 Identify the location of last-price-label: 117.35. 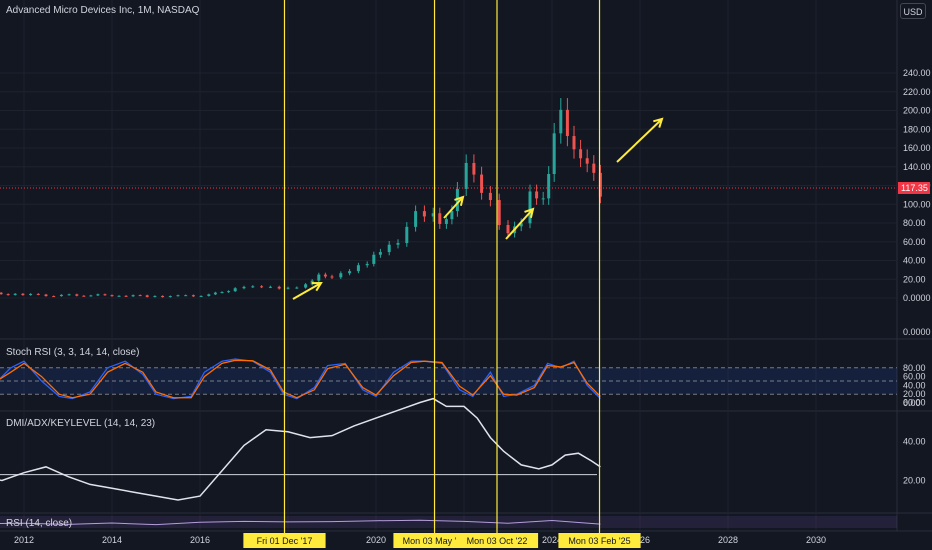
(914, 188).